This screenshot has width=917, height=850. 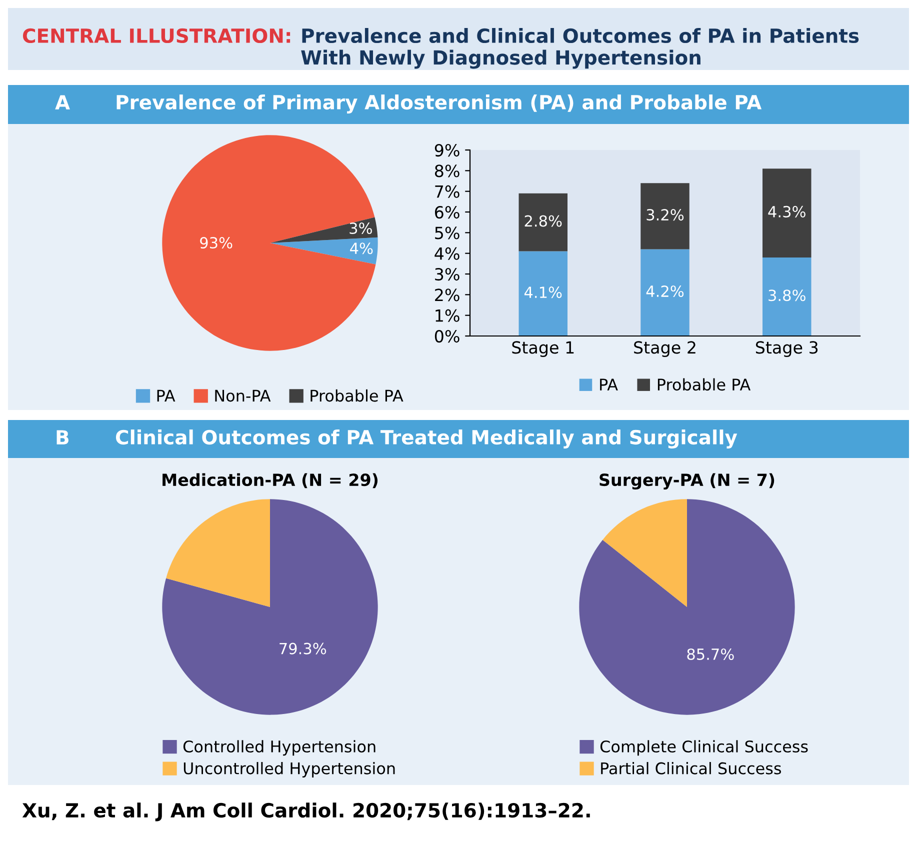 What do you see at coordinates (447, 150) in the screenshot?
I see `y-tick-label: 9%` at bounding box center [447, 150].